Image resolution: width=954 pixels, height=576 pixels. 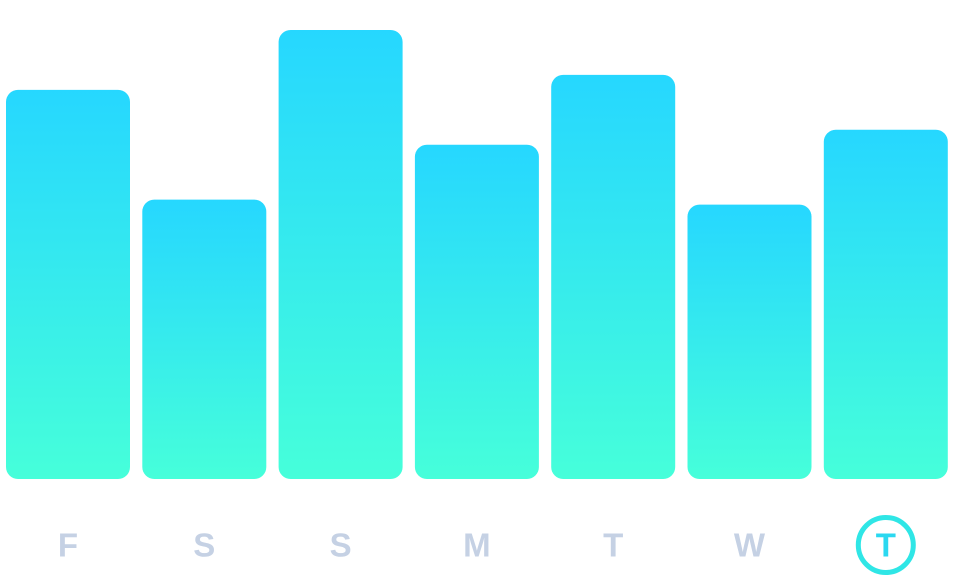 What do you see at coordinates (341, 545) in the screenshot?
I see `x-tick-label-2: S` at bounding box center [341, 545].